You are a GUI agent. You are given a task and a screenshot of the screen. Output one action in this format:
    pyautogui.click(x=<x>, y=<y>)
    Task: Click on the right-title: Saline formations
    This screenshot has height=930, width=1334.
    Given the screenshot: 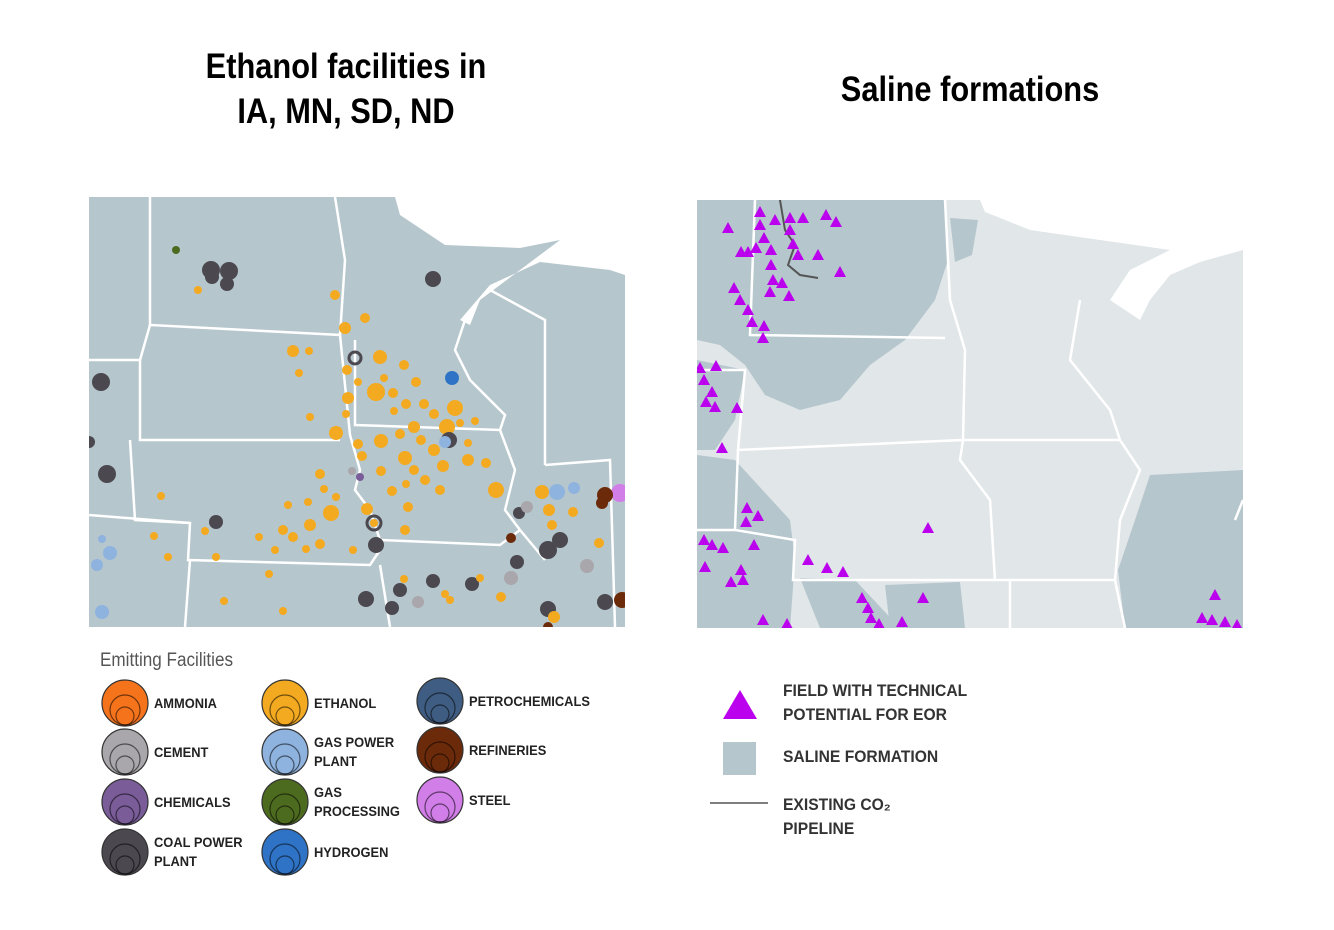 What is the action you would take?
    pyautogui.click(x=970, y=89)
    